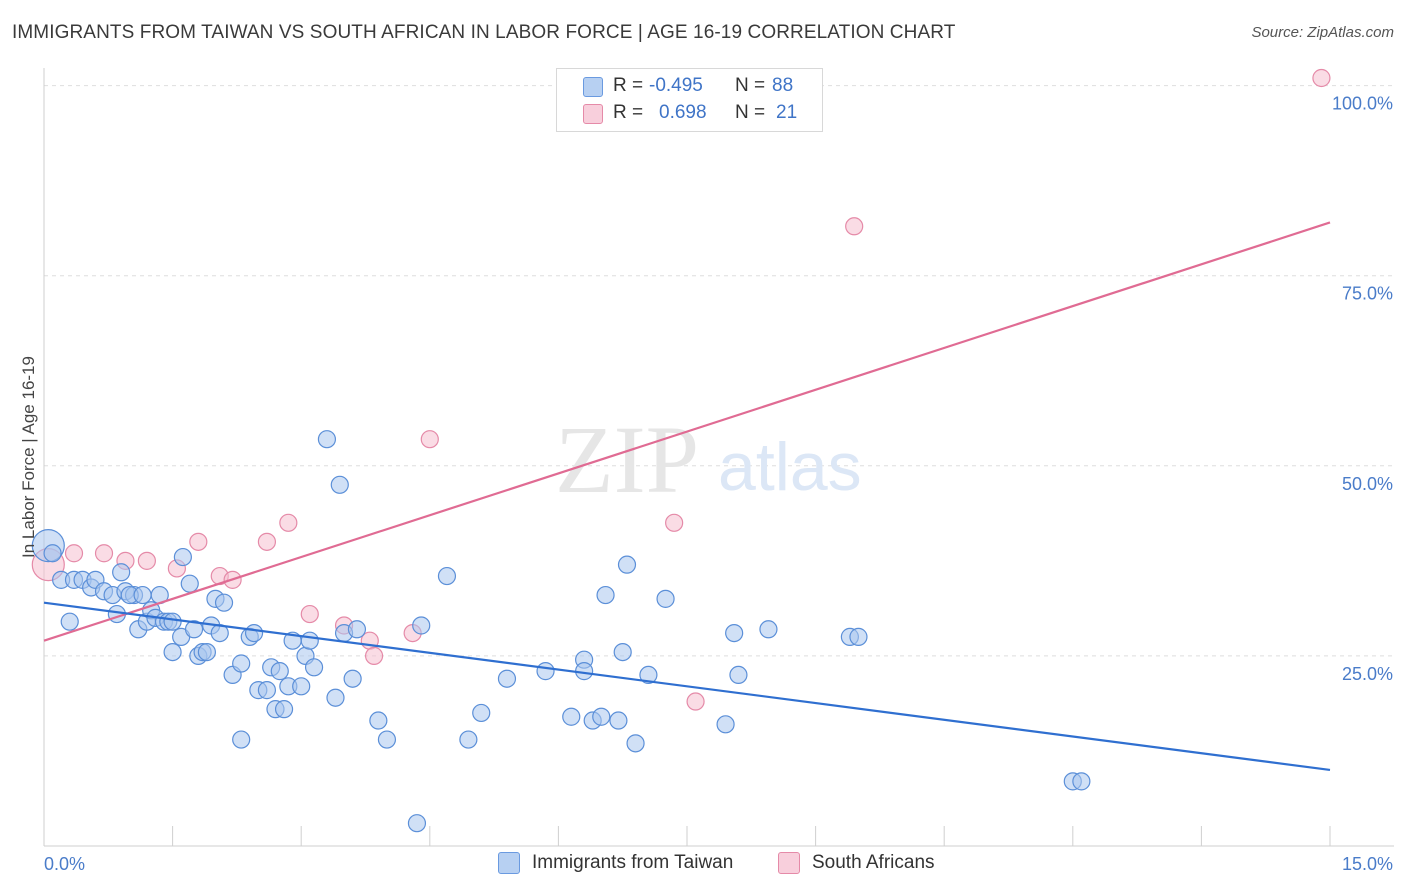 The width and height of the screenshot is (1406, 892). What do you see at coordinates (1367, 294) in the screenshot?
I see `y-tick-label: 75.0%` at bounding box center [1367, 294].